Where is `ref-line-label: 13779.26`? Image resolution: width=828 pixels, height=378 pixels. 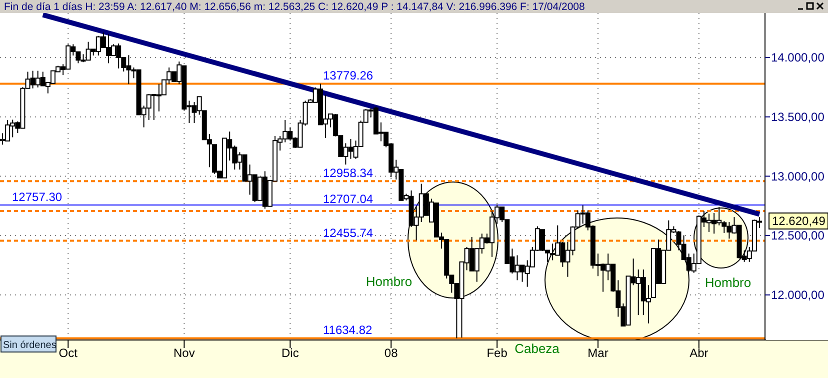
ref-line-label: 13779.26 is located at coordinates (348, 75).